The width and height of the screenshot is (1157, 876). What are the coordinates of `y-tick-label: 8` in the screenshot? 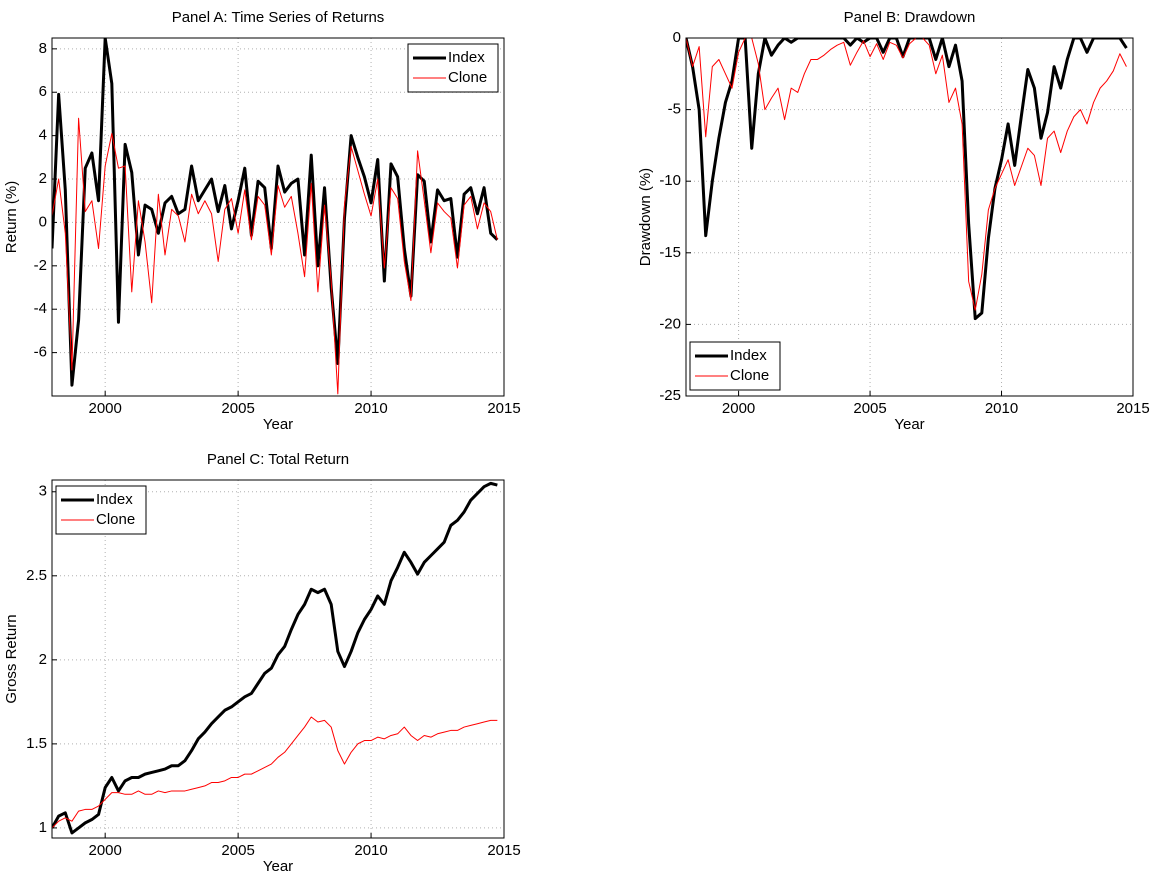 It's located at (43, 48).